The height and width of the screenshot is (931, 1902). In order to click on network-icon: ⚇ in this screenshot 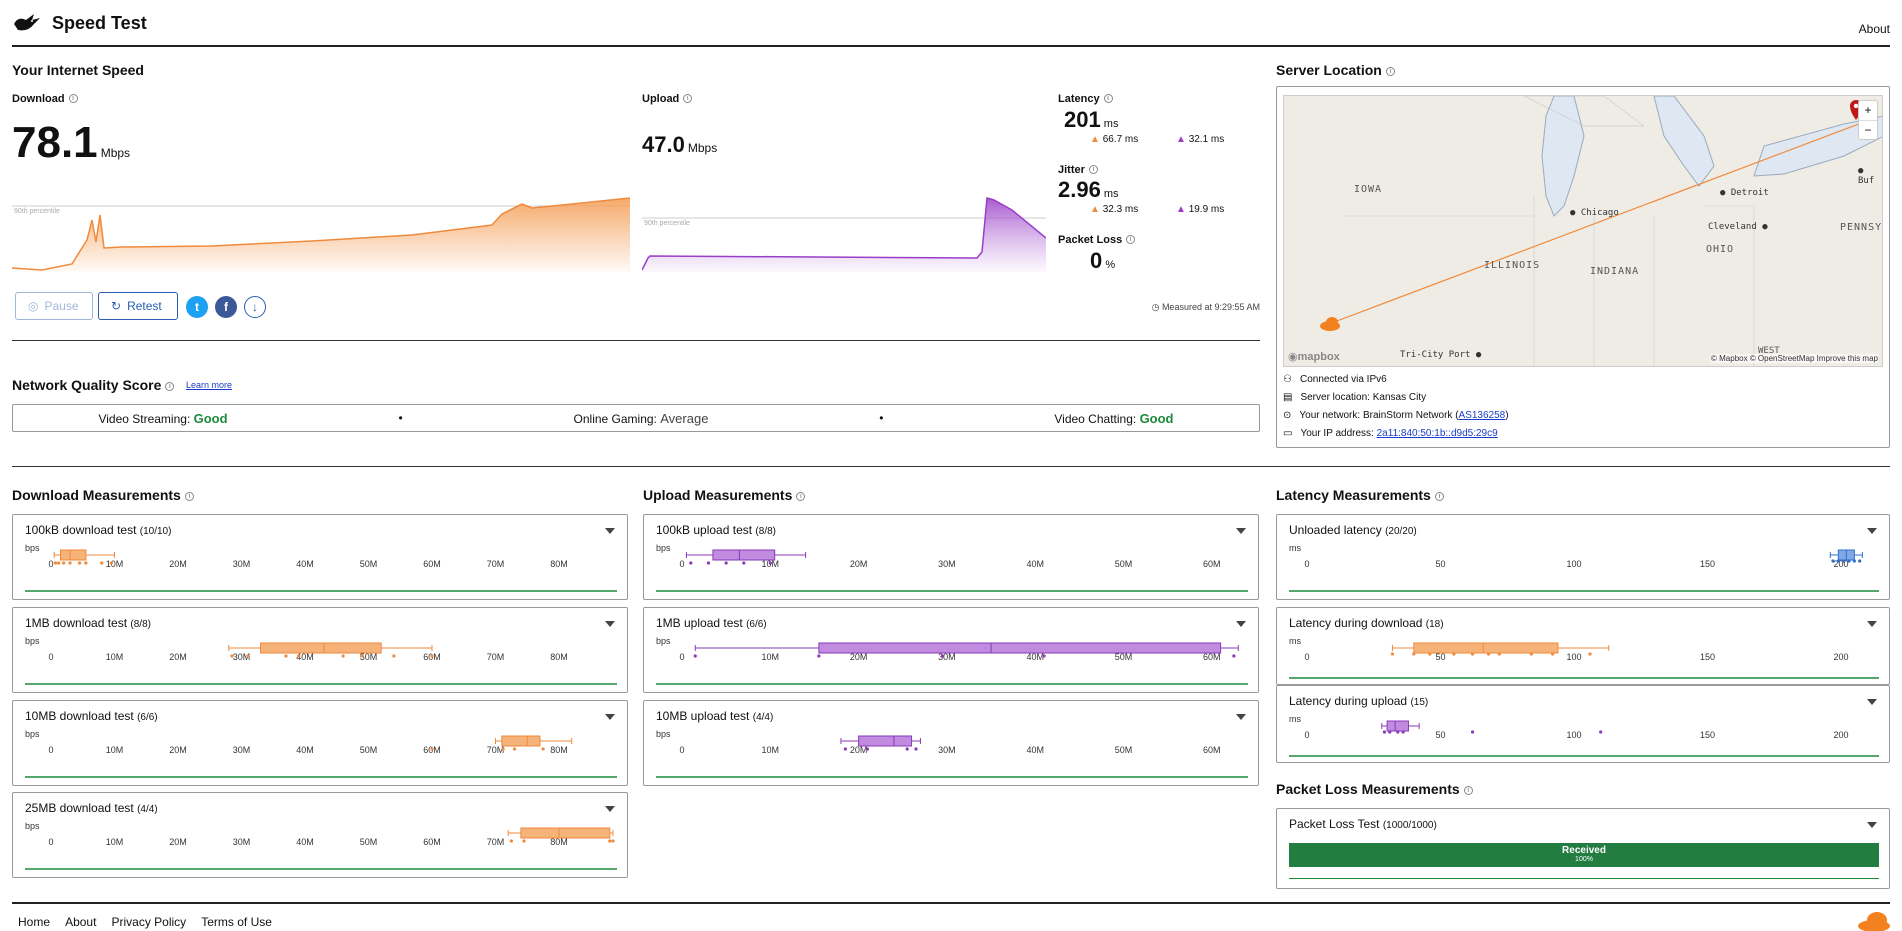, I will do `click(1287, 379)`.